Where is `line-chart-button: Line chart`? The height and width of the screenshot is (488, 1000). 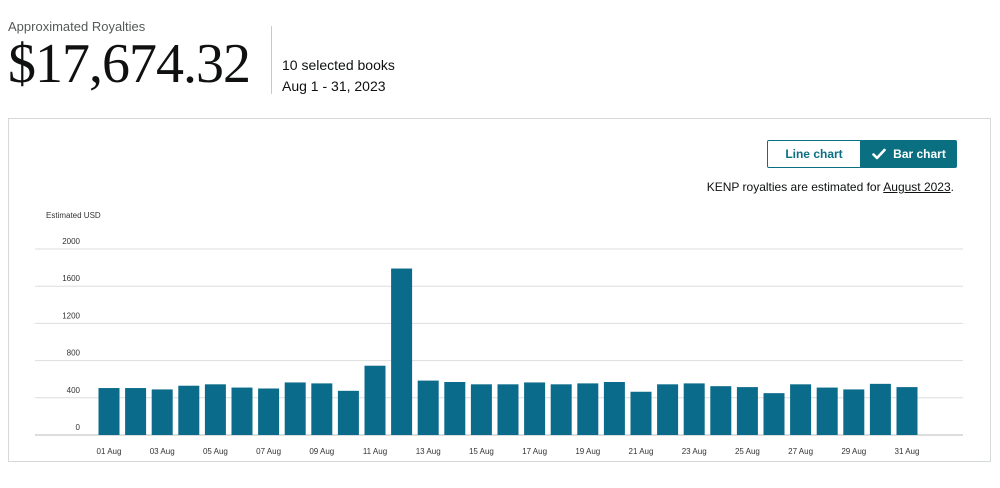 line-chart-button: Line chart is located at coordinates (814, 154).